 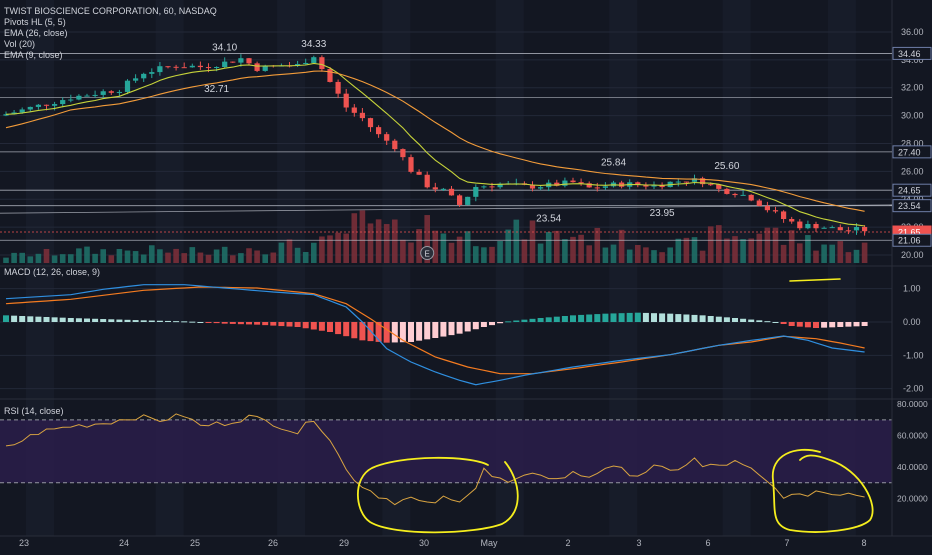 What do you see at coordinates (313, 44) in the screenshot?
I see `pivot-label: 34.33` at bounding box center [313, 44].